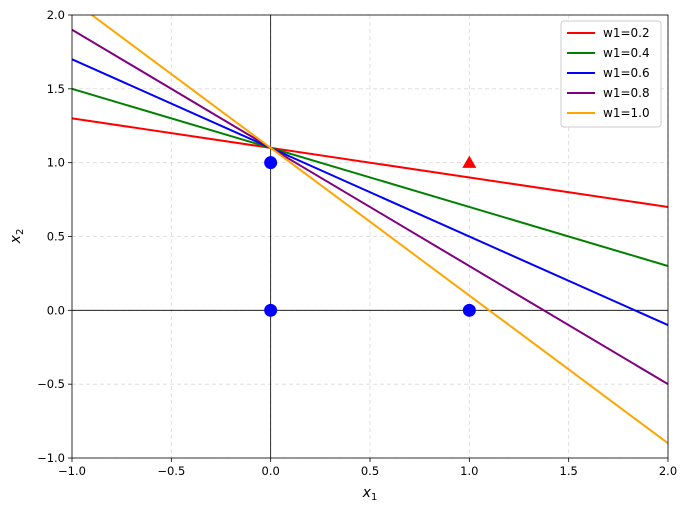 This screenshot has height=511, width=687. I want to click on y-tick-label-1: −0.5, so click(51, 384).